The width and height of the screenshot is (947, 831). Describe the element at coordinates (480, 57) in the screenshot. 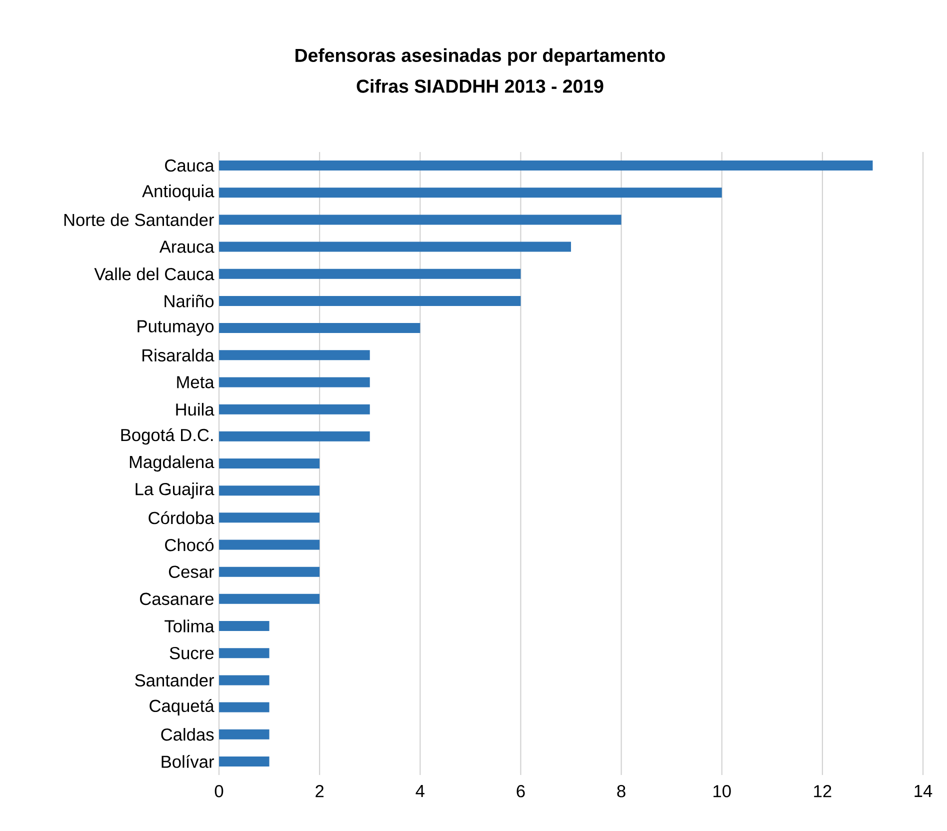

I see `chart-title: Defensoras asesinadas por departamento` at that location.